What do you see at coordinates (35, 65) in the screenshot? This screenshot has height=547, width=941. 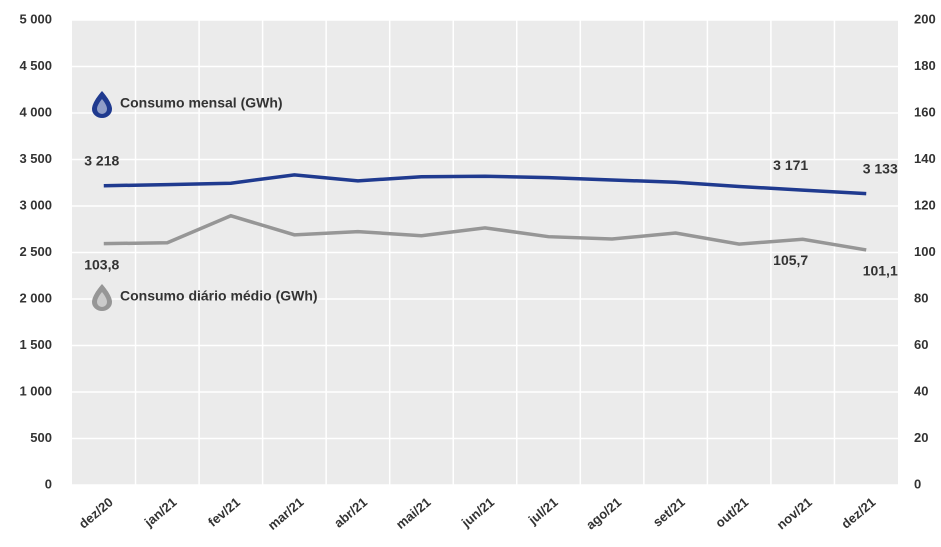 I see `y-tick-label: 4 500` at bounding box center [35, 65].